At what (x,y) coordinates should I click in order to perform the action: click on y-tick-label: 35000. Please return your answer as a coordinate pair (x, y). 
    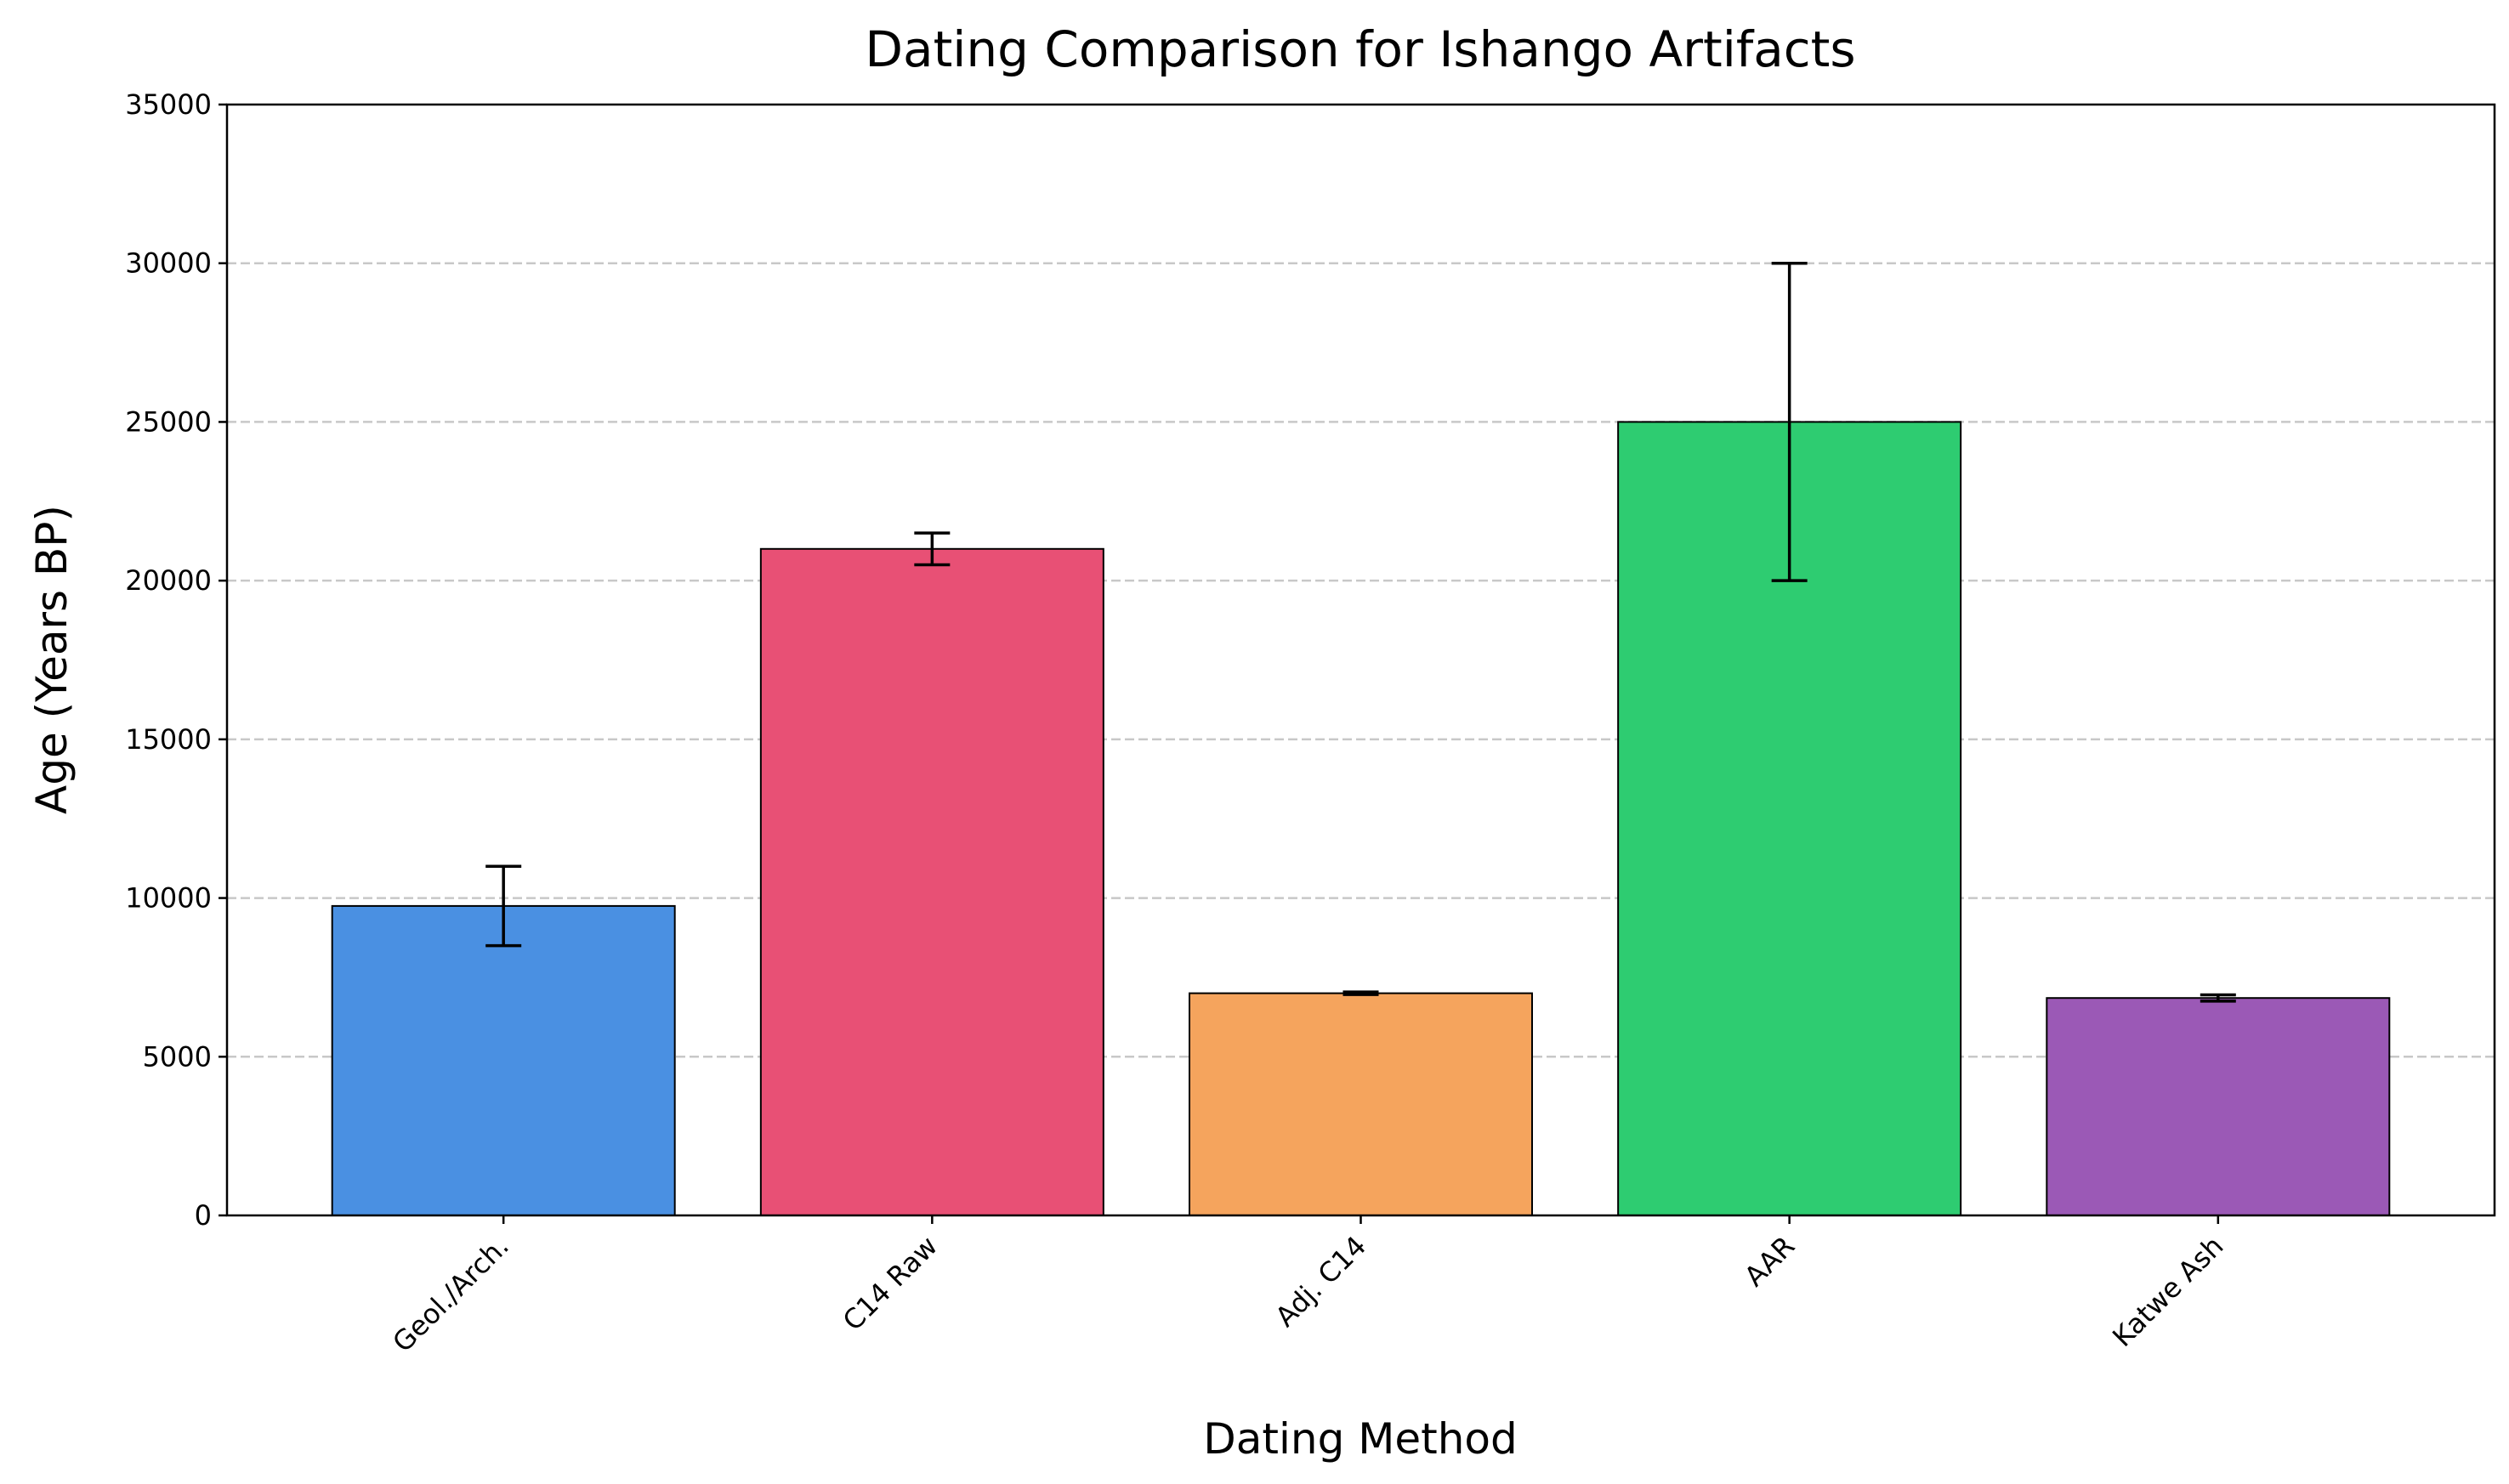
    Looking at the image, I should click on (168, 104).